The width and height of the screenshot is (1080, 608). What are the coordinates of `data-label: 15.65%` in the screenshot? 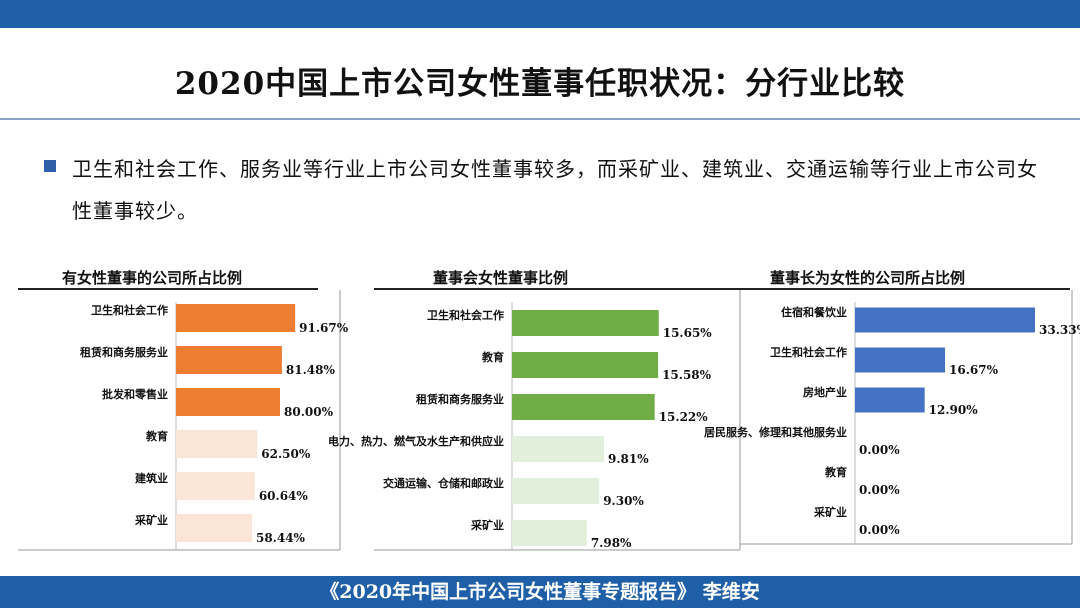 It's located at (688, 333).